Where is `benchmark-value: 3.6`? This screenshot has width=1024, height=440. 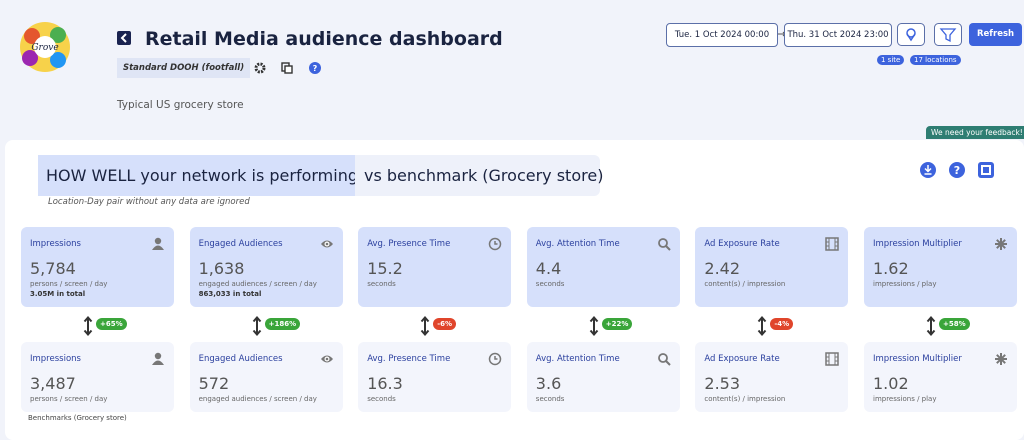 benchmark-value: 3.6 is located at coordinates (548, 383).